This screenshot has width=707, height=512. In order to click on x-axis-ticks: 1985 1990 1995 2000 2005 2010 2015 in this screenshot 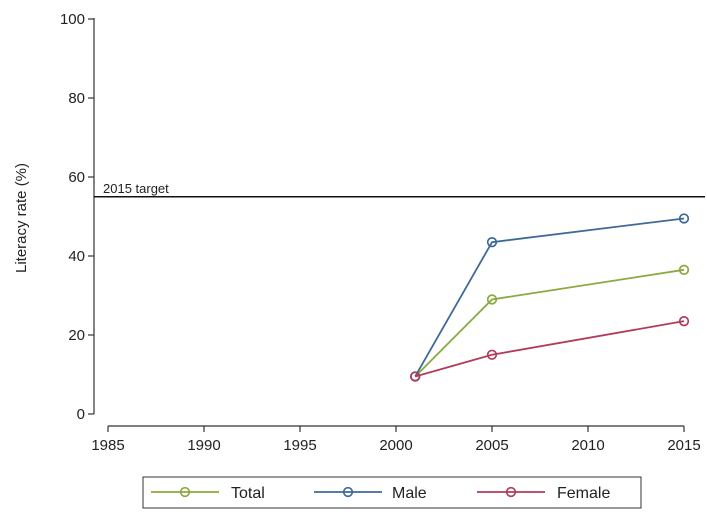, I will do `click(396, 440)`.